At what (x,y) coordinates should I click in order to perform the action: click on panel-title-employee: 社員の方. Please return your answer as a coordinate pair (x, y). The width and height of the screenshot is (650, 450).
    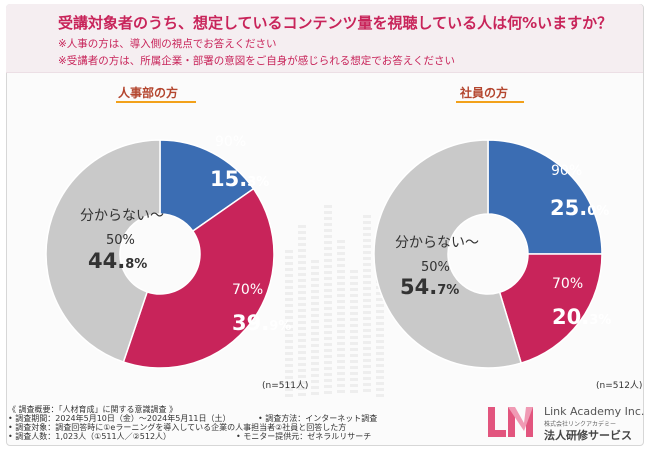
    Looking at the image, I should click on (484, 93).